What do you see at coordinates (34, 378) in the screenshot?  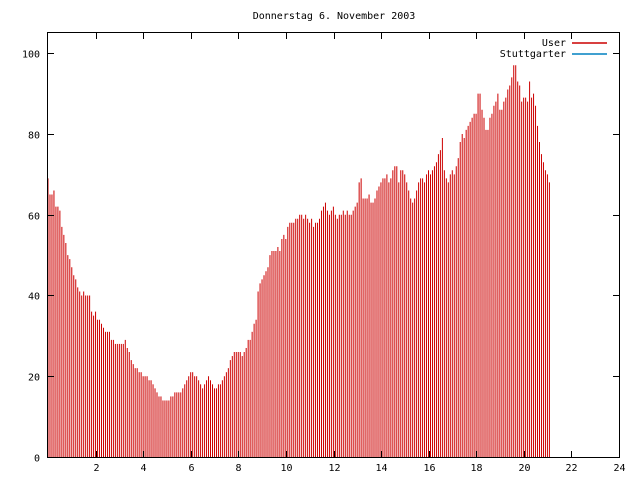 I see `y-tick-label-20: 20` at bounding box center [34, 378].